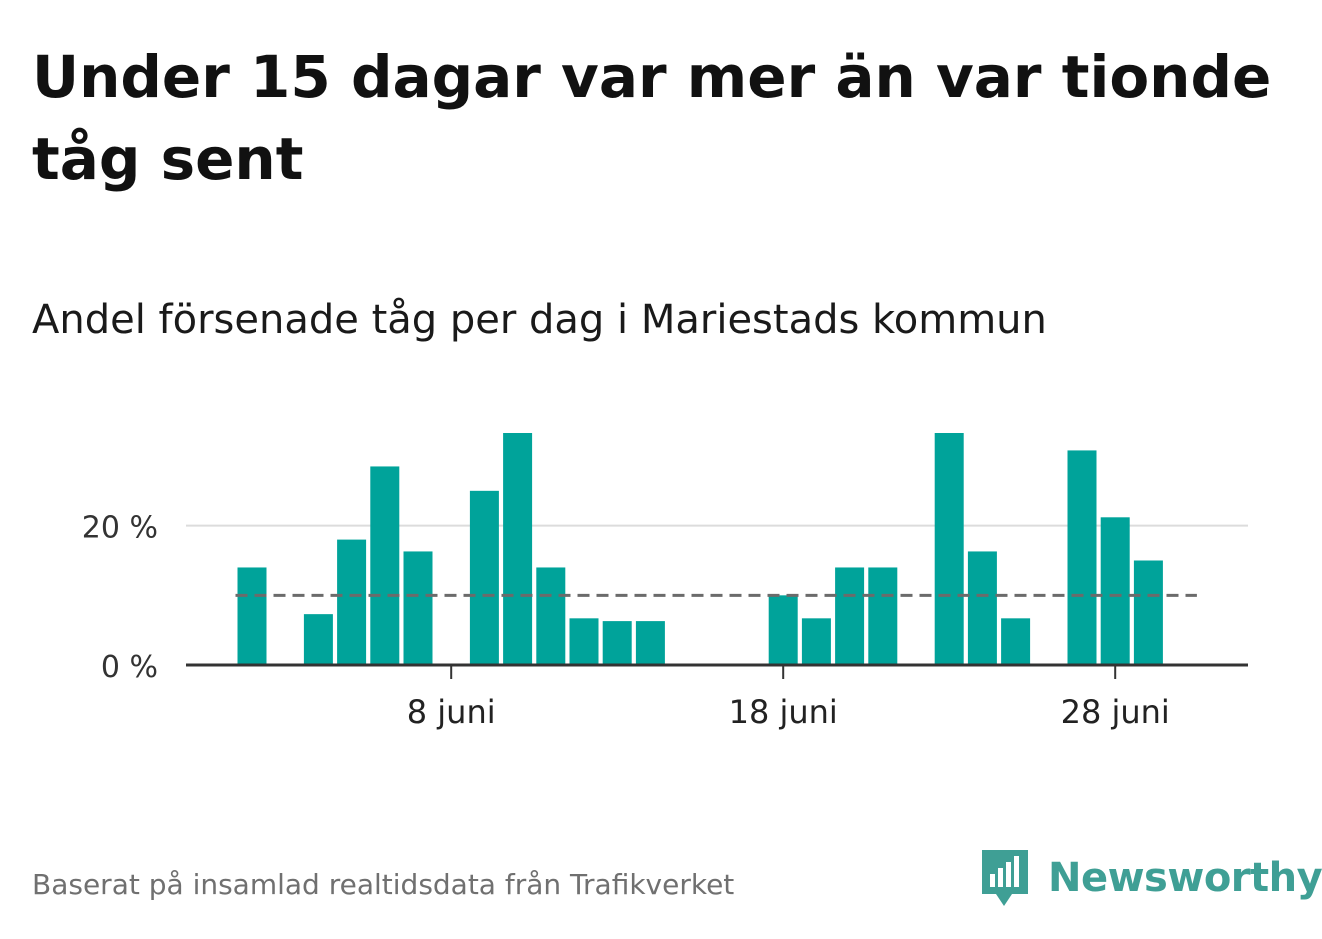  What do you see at coordinates (1185, 878) in the screenshot?
I see `brand-name: Newsworthy` at bounding box center [1185, 878].